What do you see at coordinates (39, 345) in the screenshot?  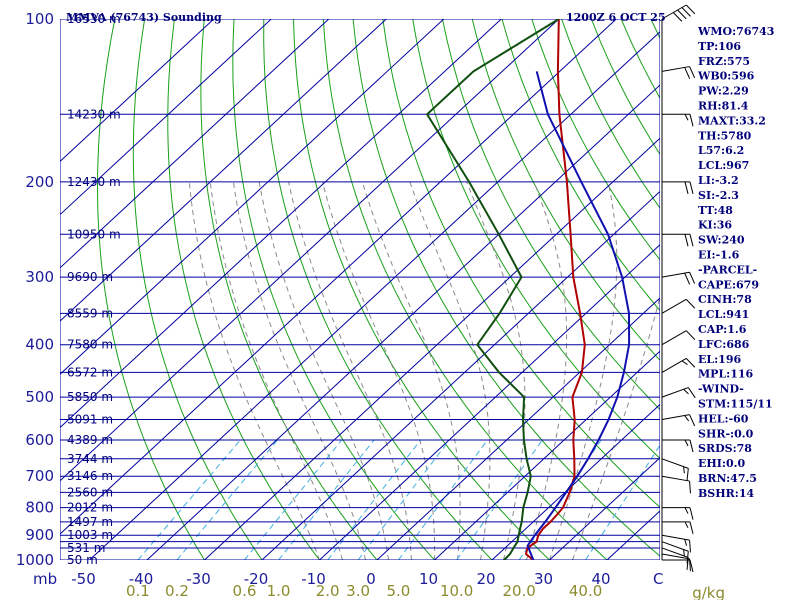 I see `pressure-label: 400` at bounding box center [39, 345].